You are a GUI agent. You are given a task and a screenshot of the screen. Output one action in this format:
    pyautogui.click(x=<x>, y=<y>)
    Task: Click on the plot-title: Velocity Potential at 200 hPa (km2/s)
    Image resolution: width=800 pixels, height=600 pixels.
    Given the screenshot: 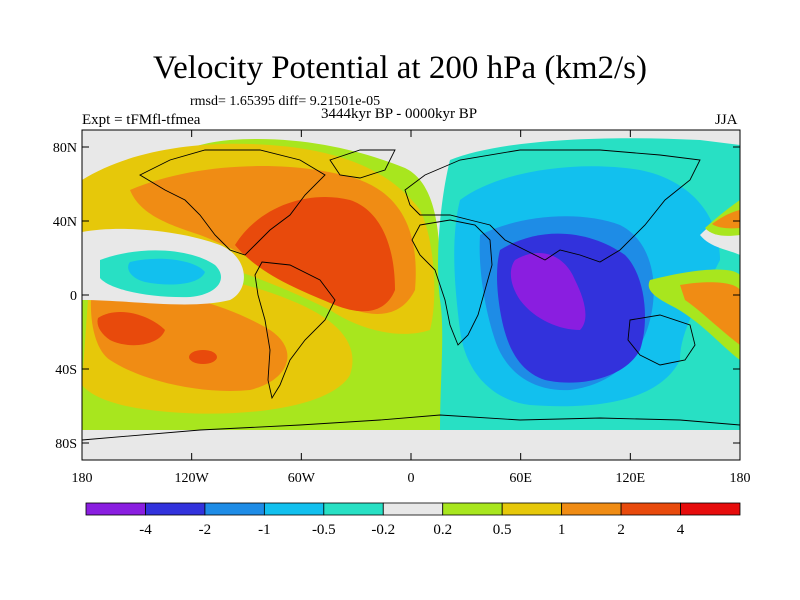 What is the action you would take?
    pyautogui.click(x=400, y=68)
    